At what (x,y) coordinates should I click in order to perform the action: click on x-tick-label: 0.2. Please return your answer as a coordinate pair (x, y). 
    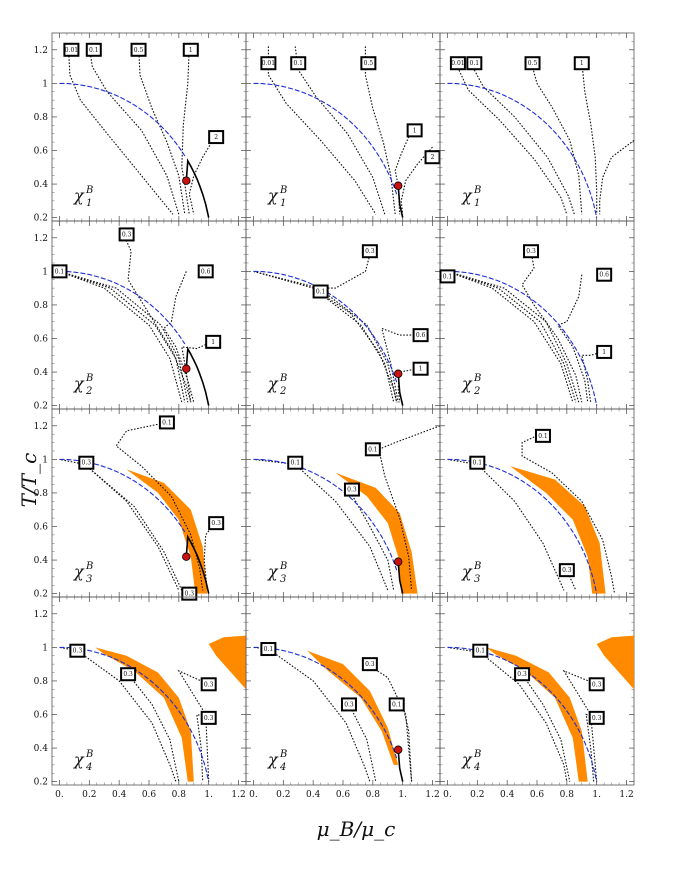
    Looking at the image, I should click on (283, 795).